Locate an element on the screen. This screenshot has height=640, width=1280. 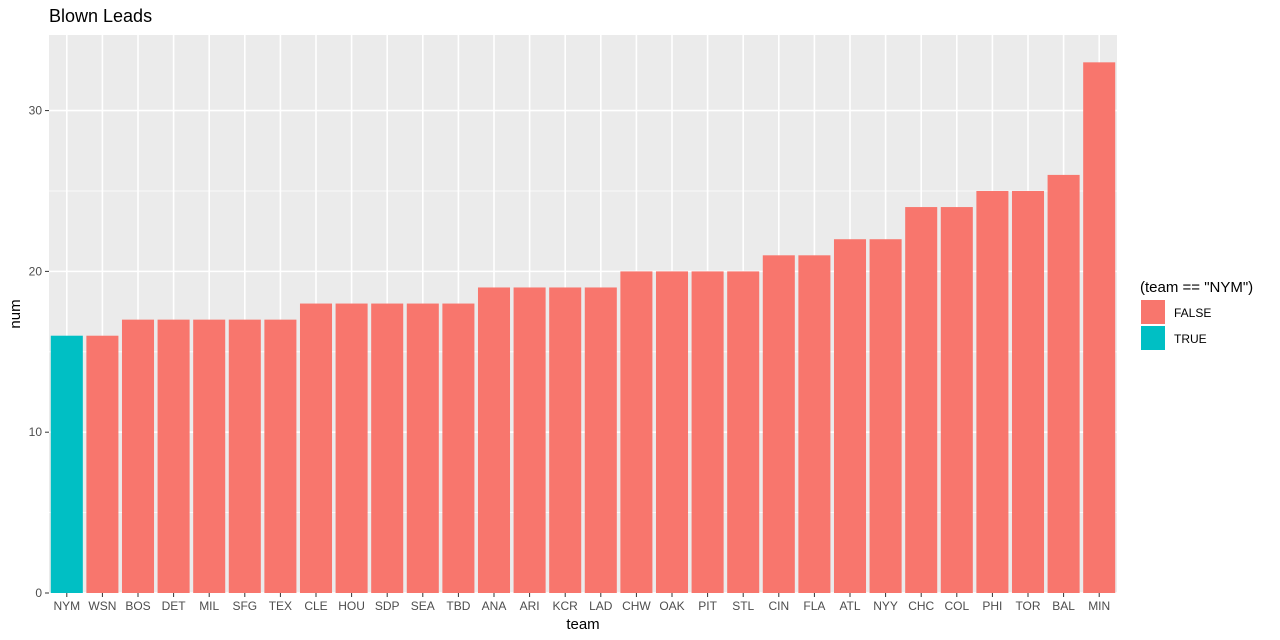
x-tick-label: STL is located at coordinates (743, 606).